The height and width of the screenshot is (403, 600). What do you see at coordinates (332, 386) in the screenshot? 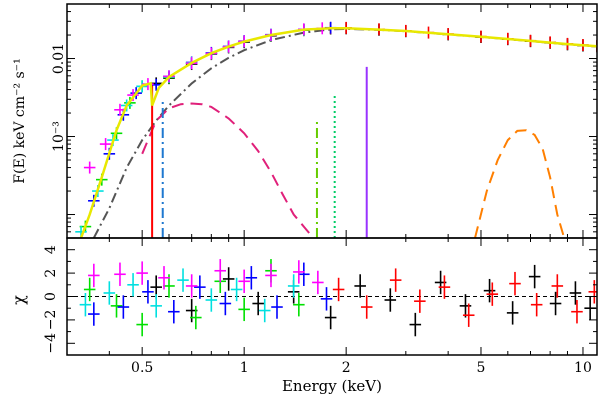
I see `x-axis-title: Energy (keV)` at bounding box center [332, 386].